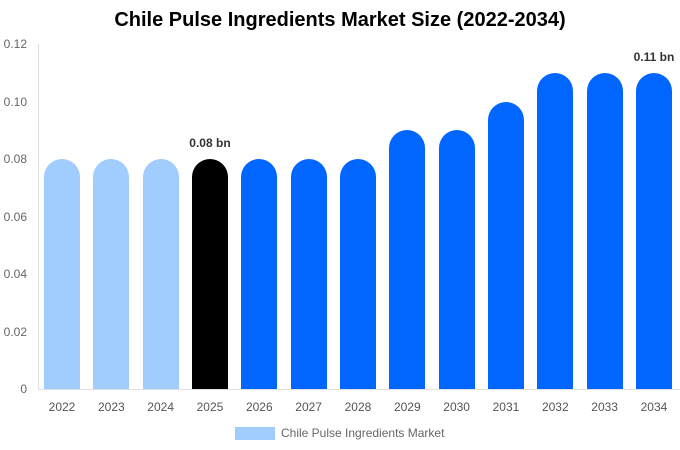 This screenshot has height=450, width=680. I want to click on x-tick-label: 2030, so click(456, 407).